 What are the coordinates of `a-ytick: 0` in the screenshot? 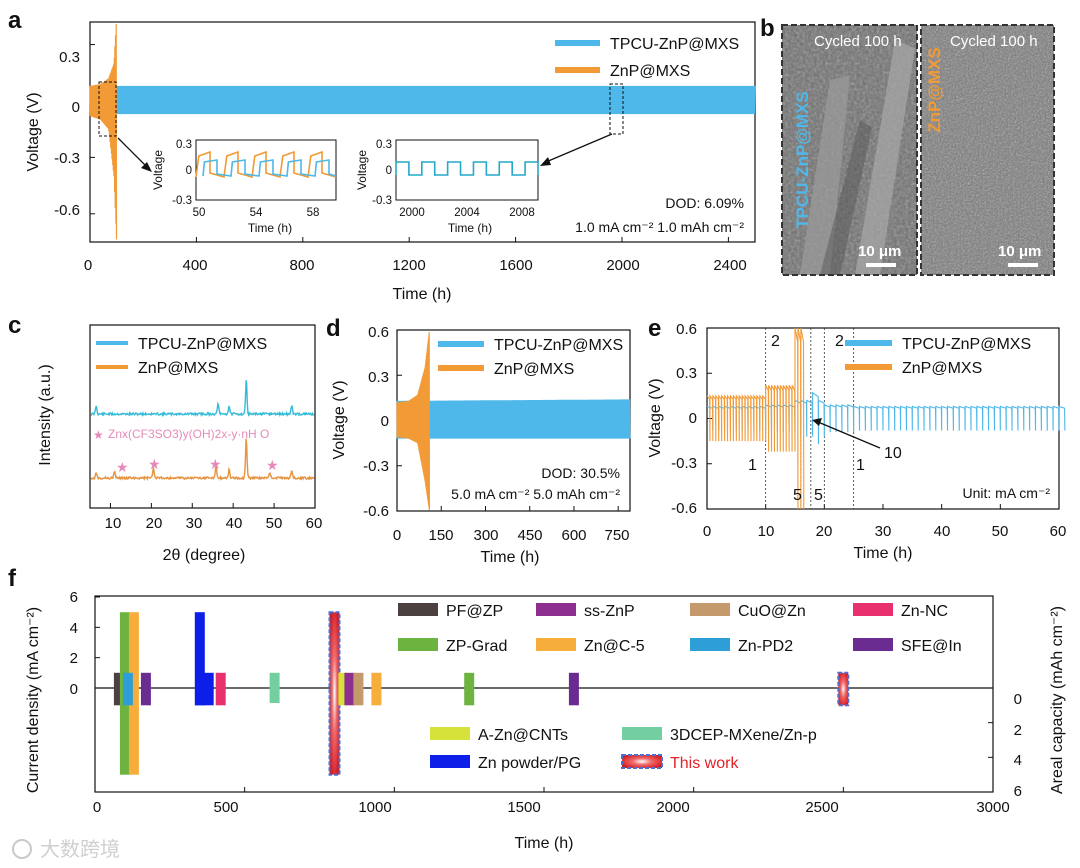 It's located at (76, 107).